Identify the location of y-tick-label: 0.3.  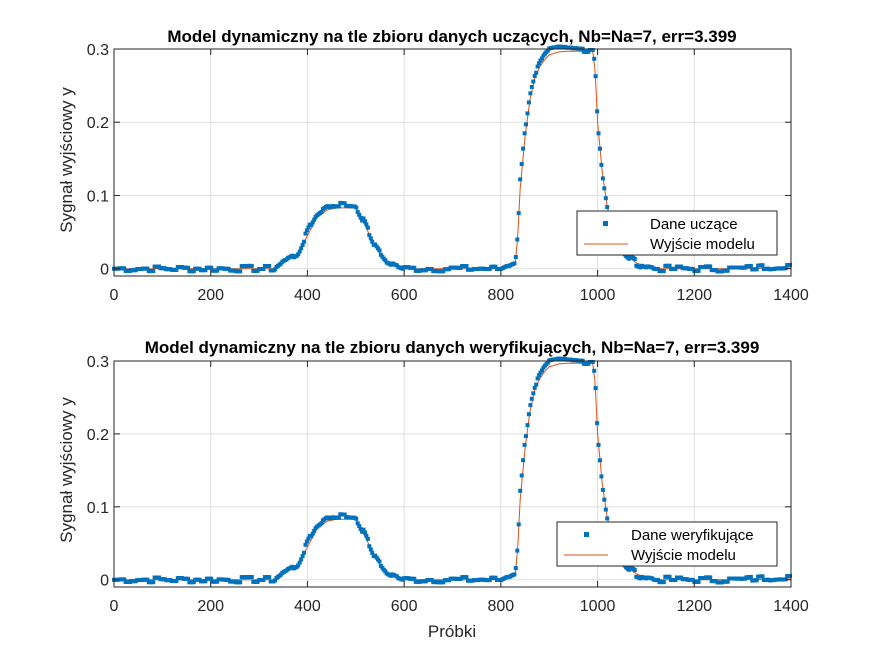
(98, 362).